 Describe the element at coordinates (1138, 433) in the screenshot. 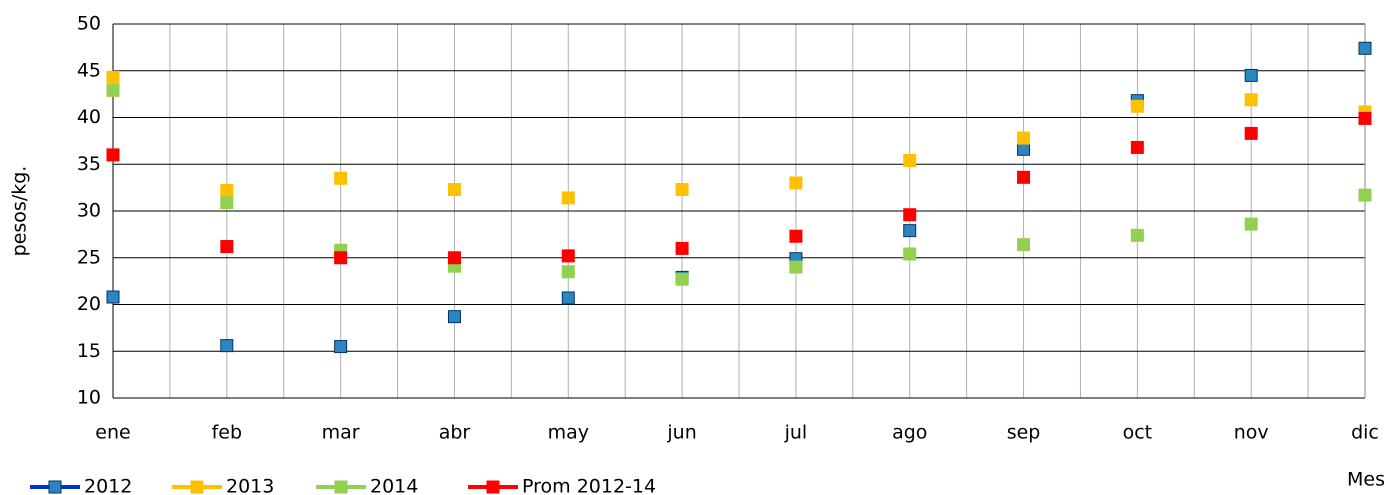

I see `x-tick-label: oct` at that location.